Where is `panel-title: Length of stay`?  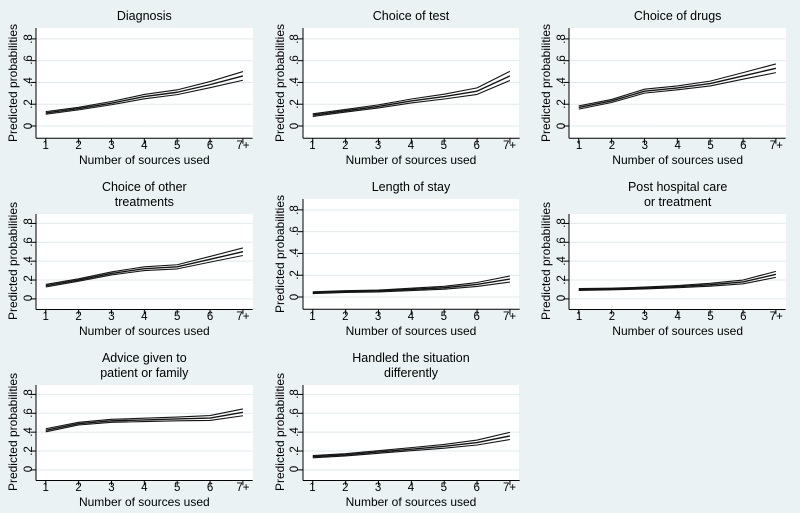
panel-title: Length of stay is located at coordinates (411, 187).